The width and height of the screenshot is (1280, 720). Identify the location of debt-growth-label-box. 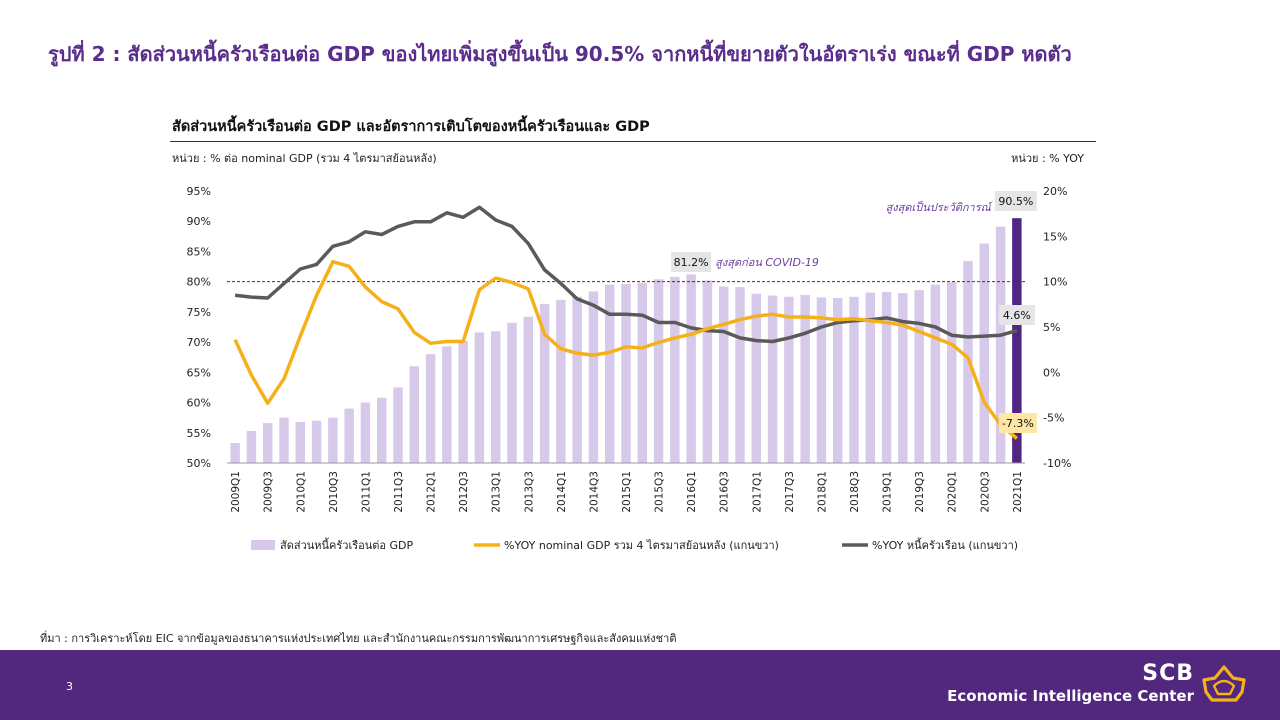
(1016, 315).